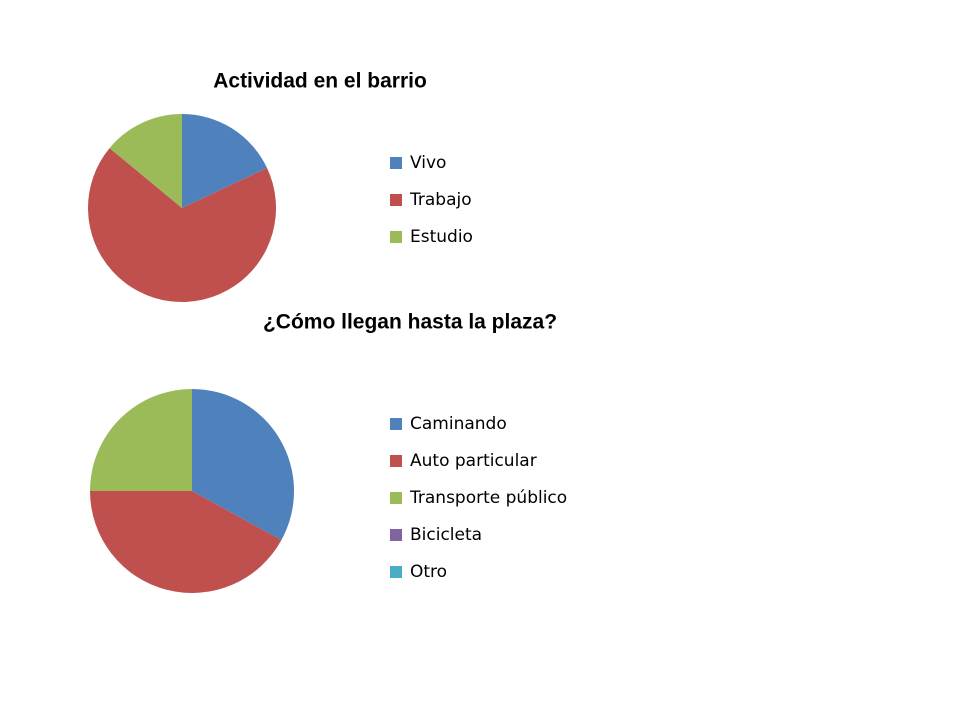 The width and height of the screenshot is (960, 720). What do you see at coordinates (410, 322) in the screenshot?
I see `chart-title: ¿Cómo llegan hasta la plaza?` at bounding box center [410, 322].